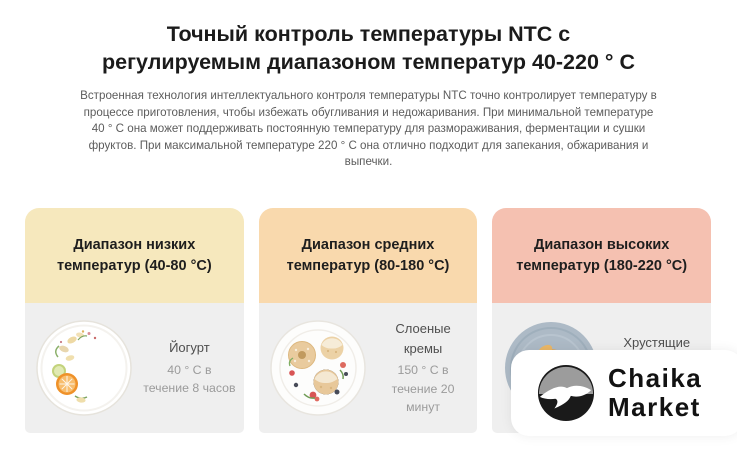 The width and height of the screenshot is (737, 456). What do you see at coordinates (368, 255) in the screenshot?
I see `card-medium-header: Диапазон средних температур (80-180 °C)` at bounding box center [368, 255].